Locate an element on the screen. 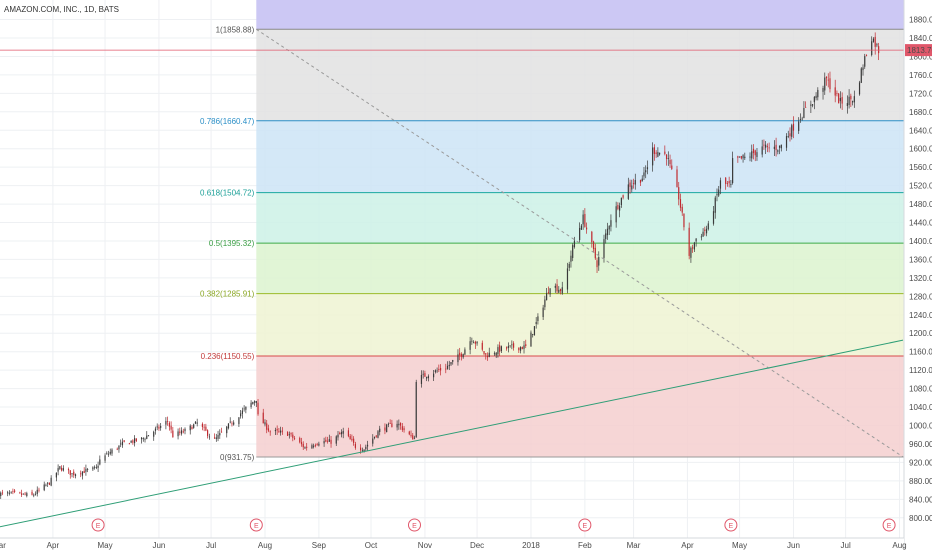 The width and height of the screenshot is (932, 550). price-tick-label: 1400.00 is located at coordinates (920, 241).